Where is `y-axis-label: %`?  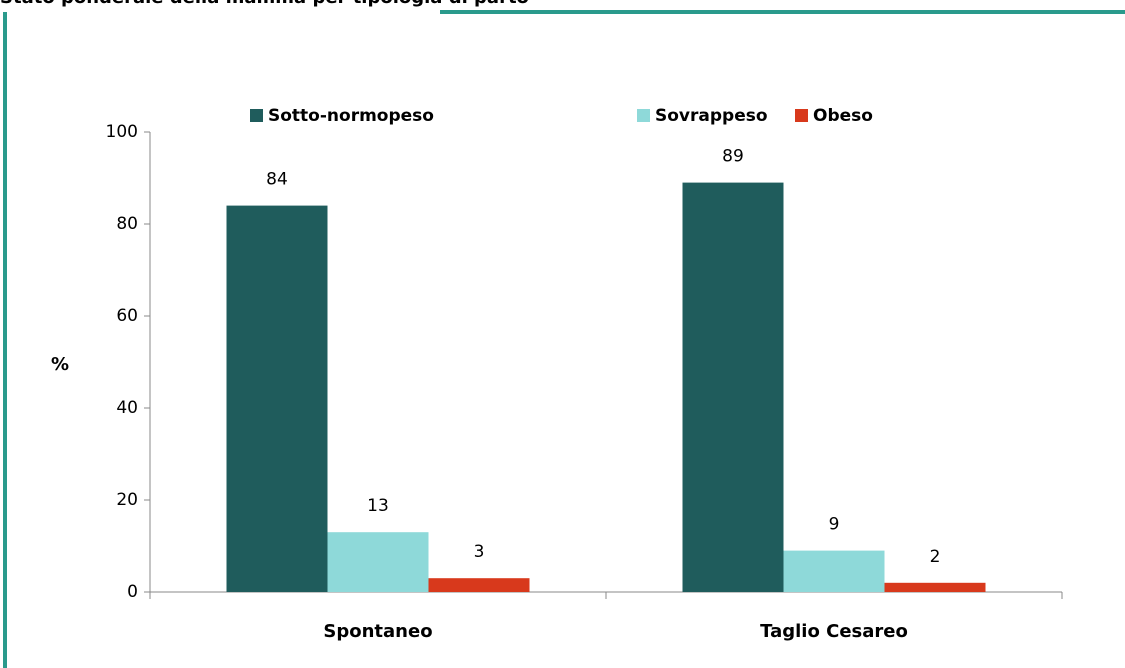 y-axis-label: % is located at coordinates (60, 364).